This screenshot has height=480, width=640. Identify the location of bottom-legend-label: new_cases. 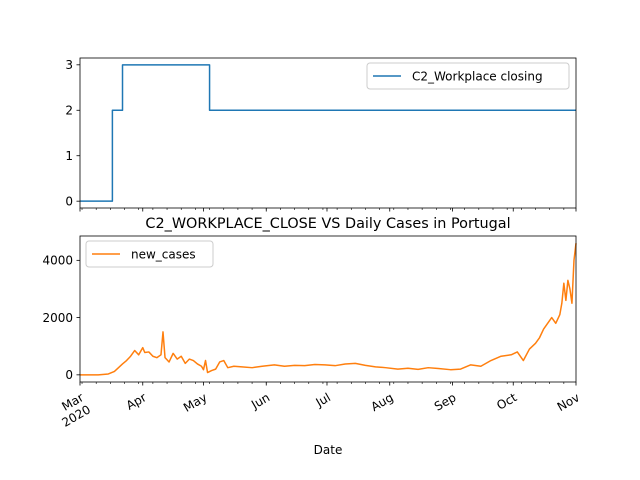
(163, 255).